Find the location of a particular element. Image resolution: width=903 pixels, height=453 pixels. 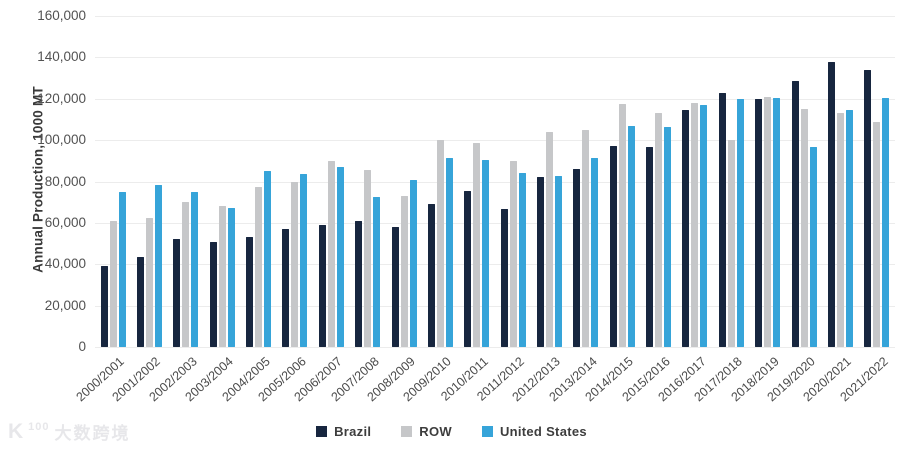

legend-label-row: ROW is located at coordinates (435, 431).